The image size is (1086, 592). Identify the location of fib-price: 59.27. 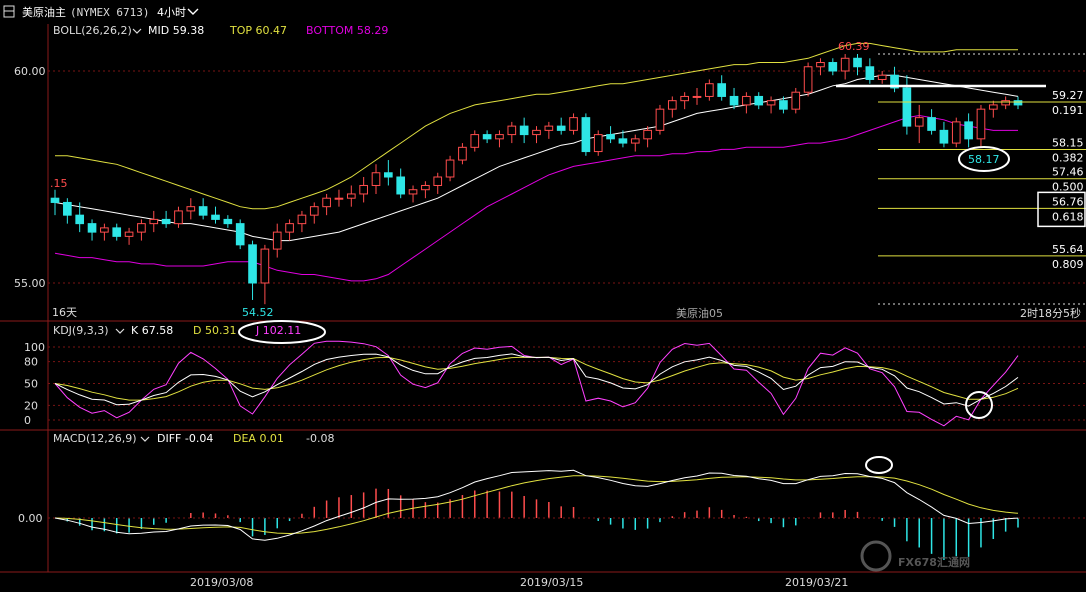
(1068, 95).